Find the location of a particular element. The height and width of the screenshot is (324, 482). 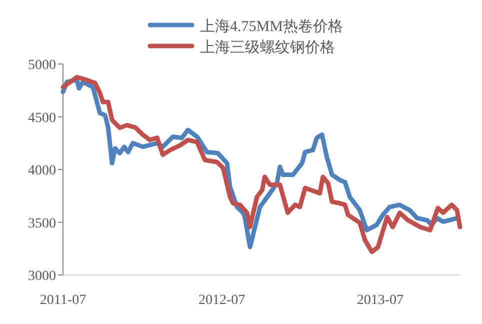

y-tick-label: 4000 is located at coordinates (42, 171).